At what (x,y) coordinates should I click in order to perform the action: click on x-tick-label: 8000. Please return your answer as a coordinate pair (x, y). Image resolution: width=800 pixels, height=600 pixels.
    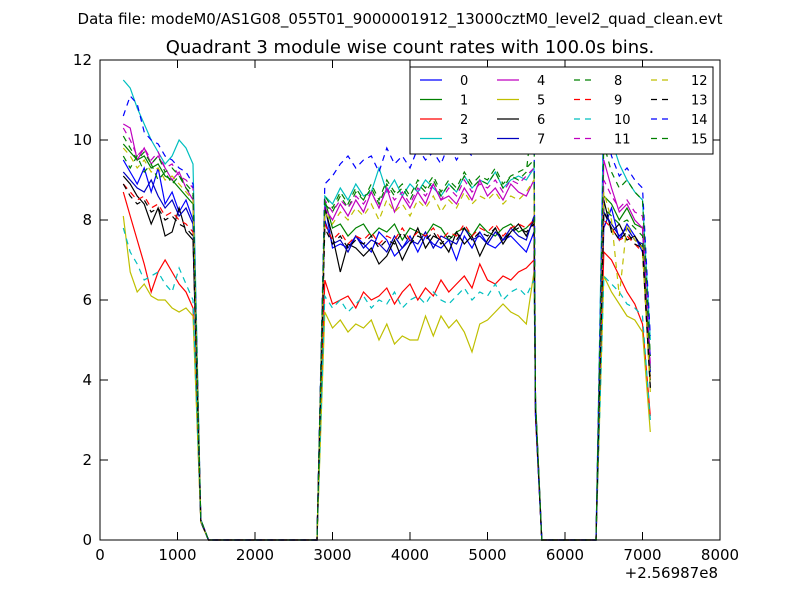
    Looking at the image, I should click on (720, 555).